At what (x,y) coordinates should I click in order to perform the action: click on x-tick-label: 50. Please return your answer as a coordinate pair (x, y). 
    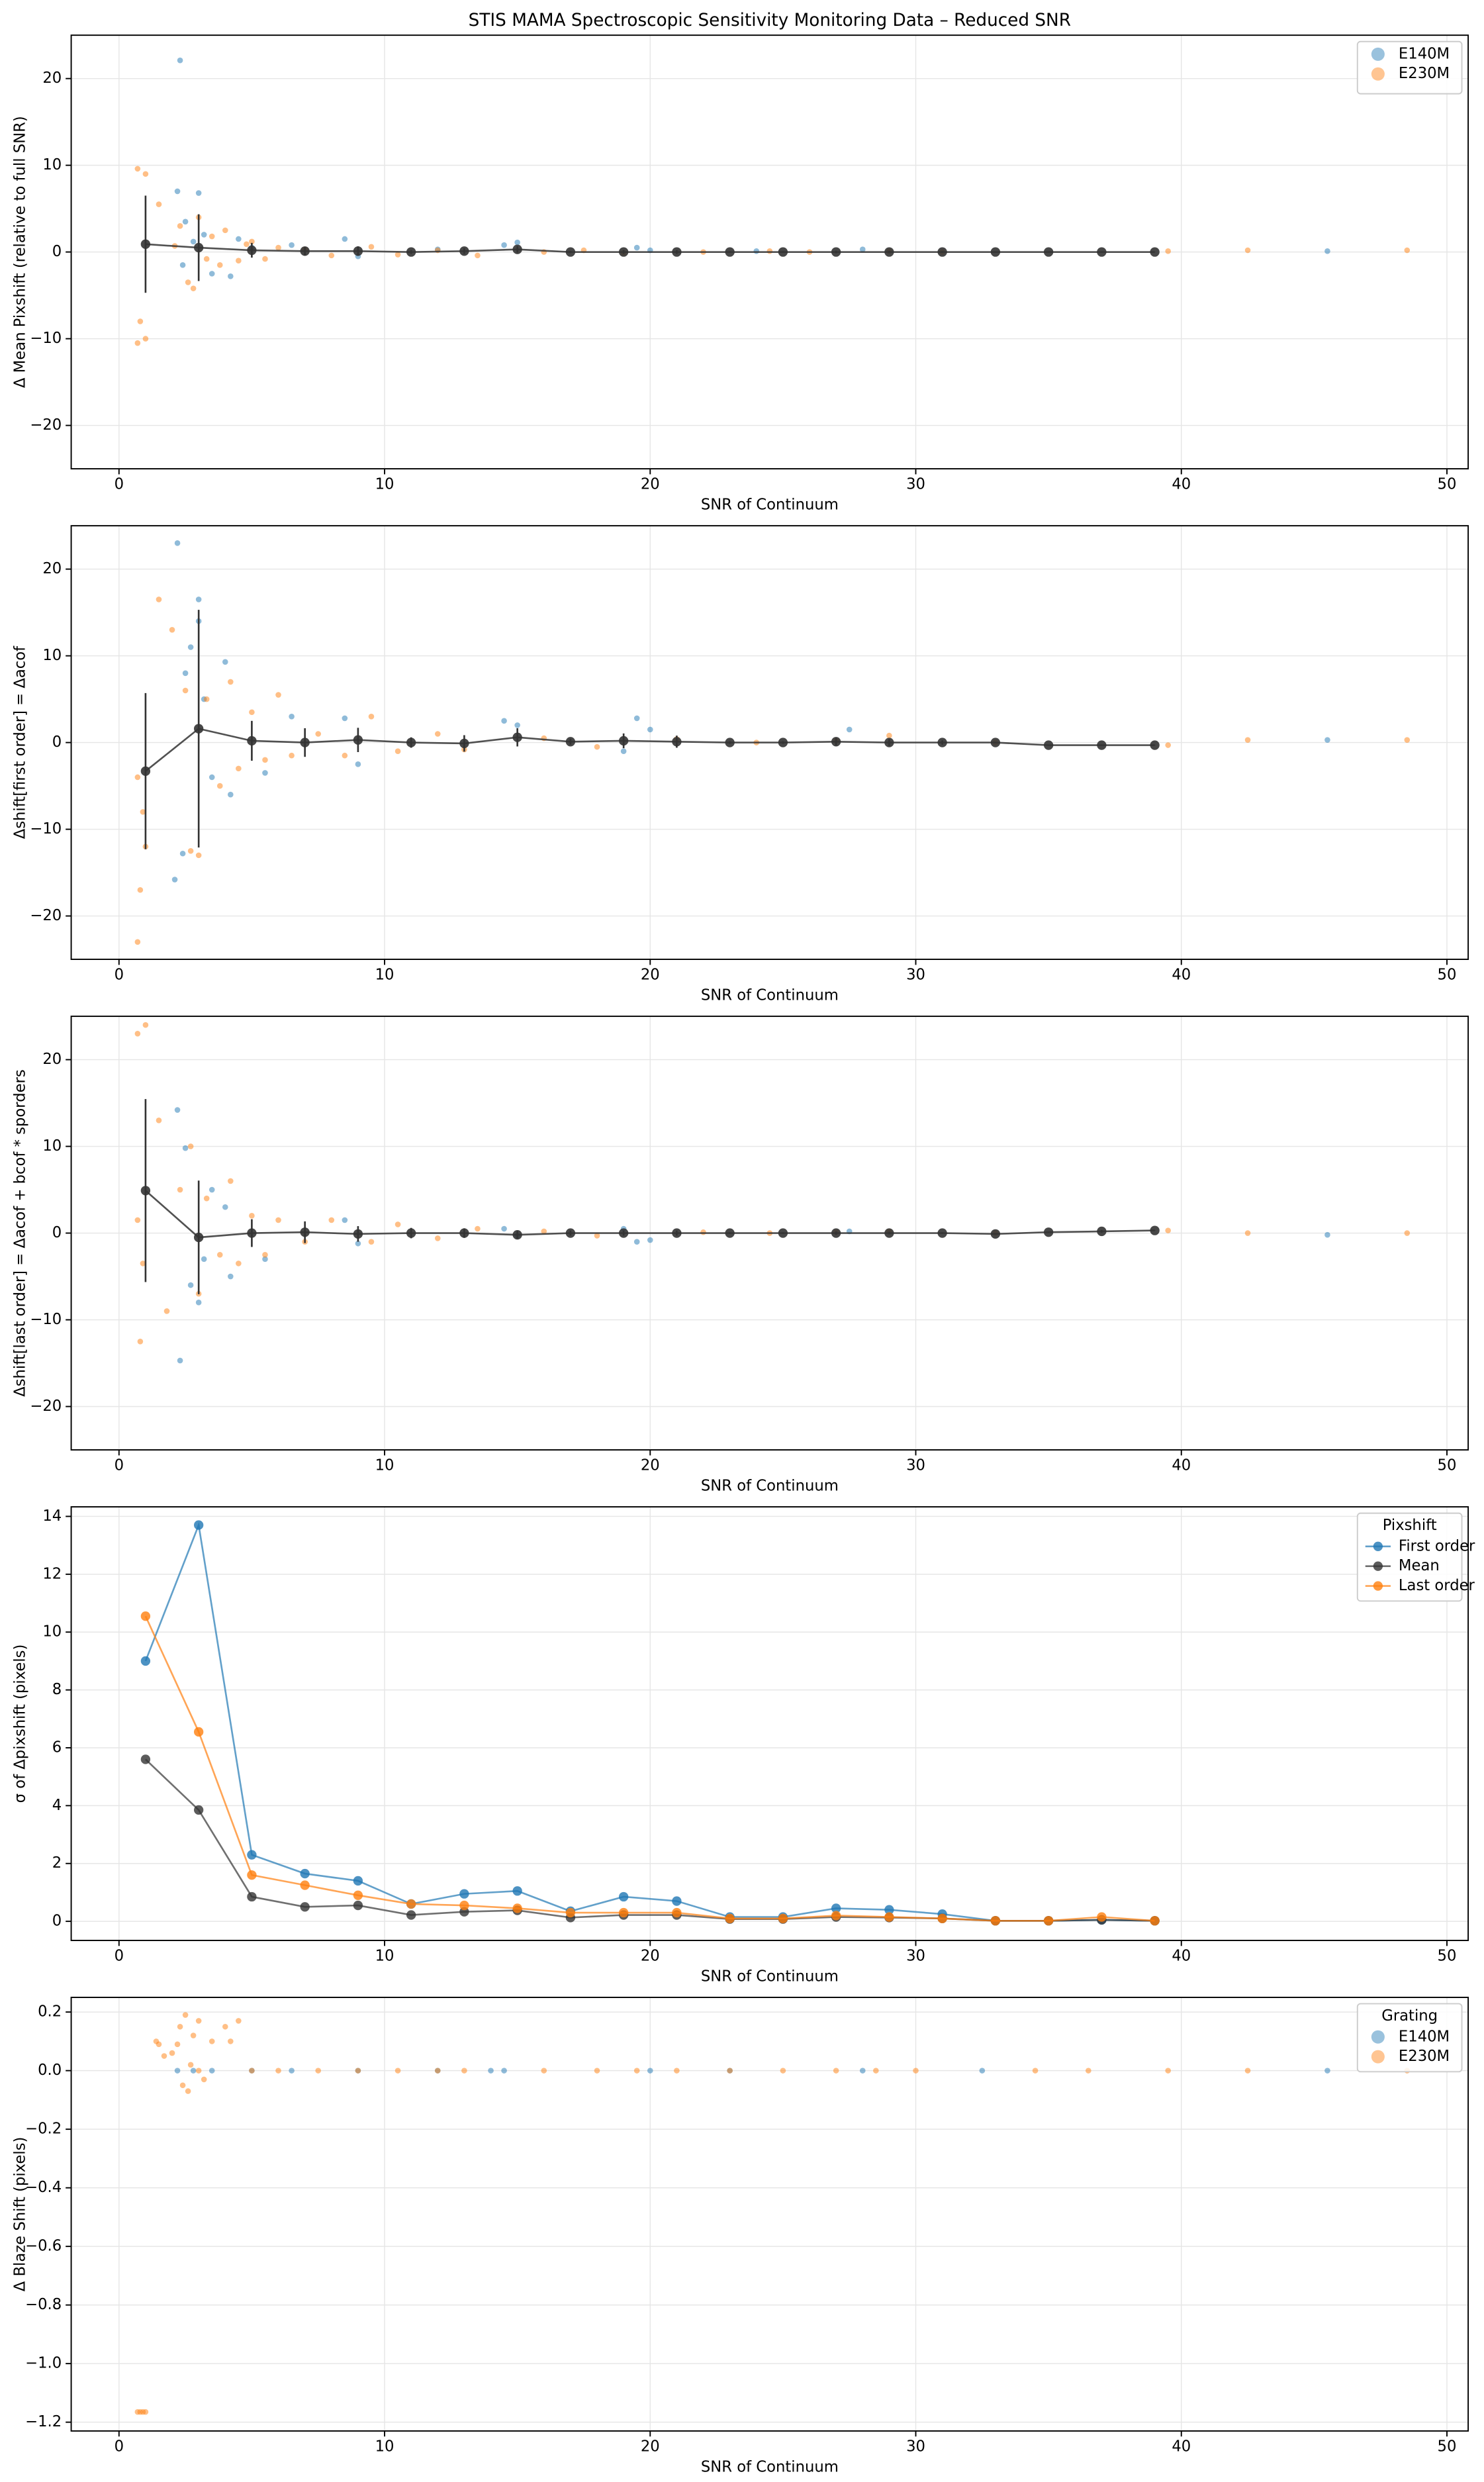
    Looking at the image, I should click on (1448, 1465).